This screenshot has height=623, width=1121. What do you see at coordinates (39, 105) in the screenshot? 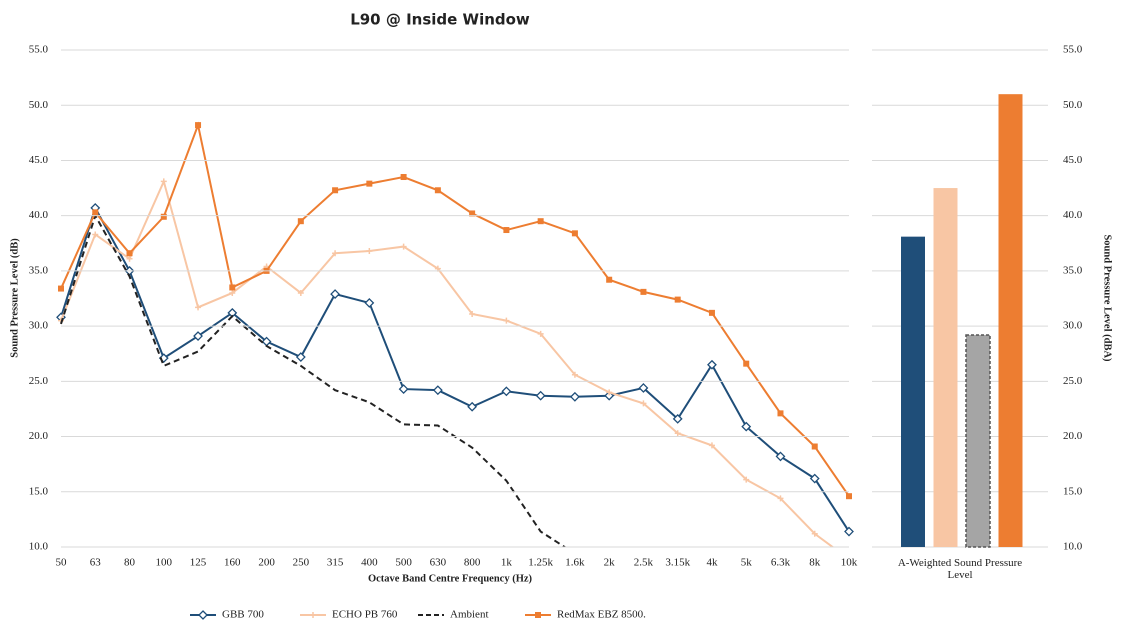
I see `y-tick-label: 50.0` at bounding box center [39, 105].